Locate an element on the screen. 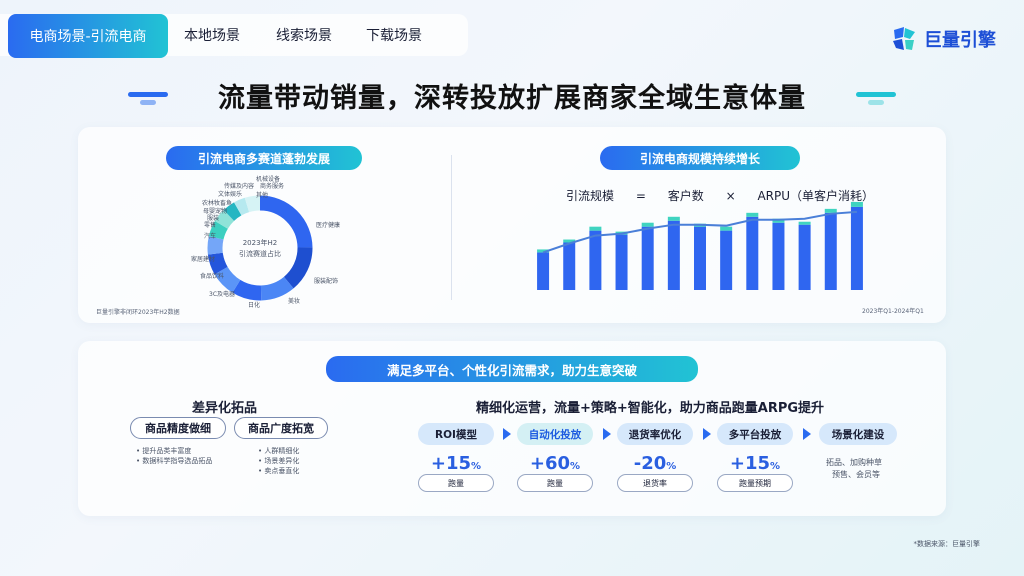  donut-label: 美妆 is located at coordinates (294, 301).